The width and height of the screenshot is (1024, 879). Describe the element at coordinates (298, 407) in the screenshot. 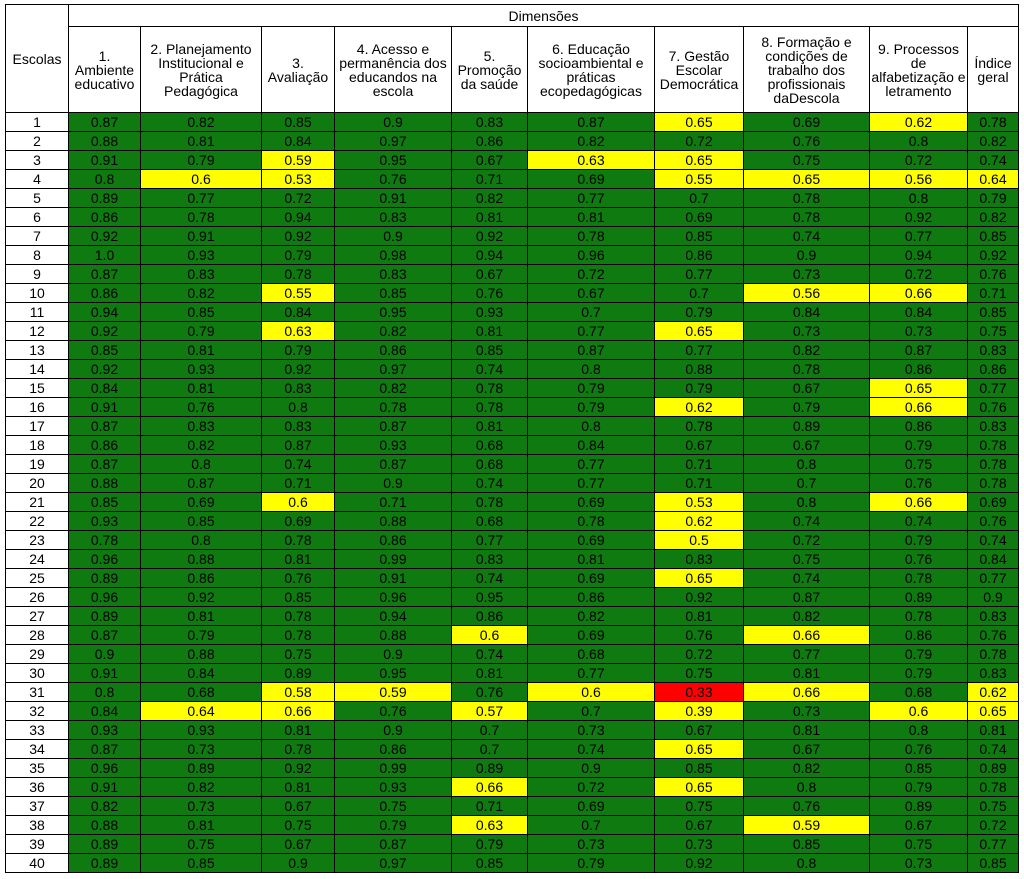

I see `score-cell-avaliacao: 0.8` at that location.